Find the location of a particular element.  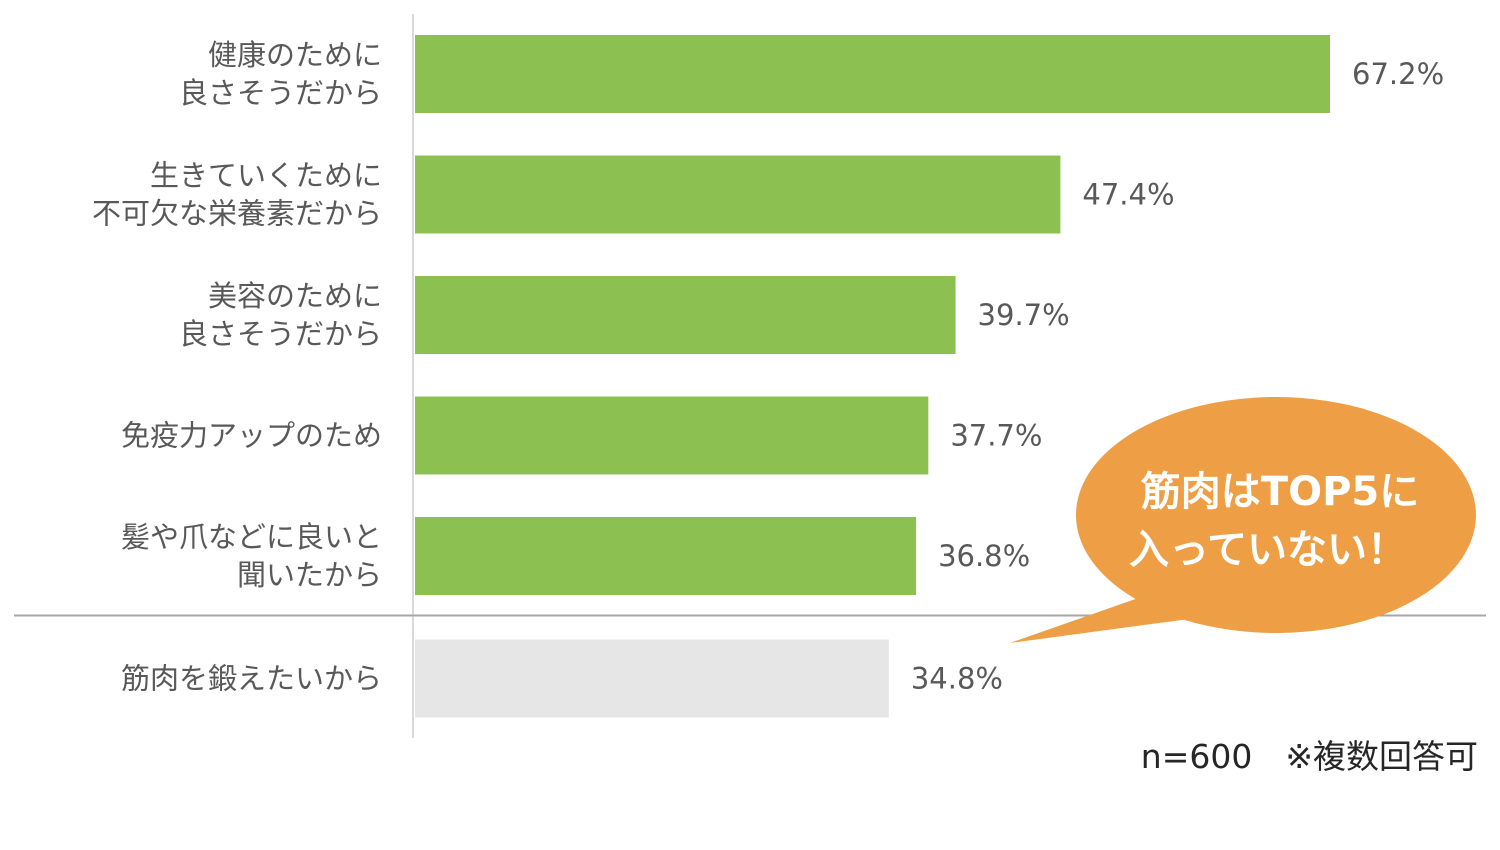

category-label-1-line-2: 良さそうだから is located at coordinates (280, 93).